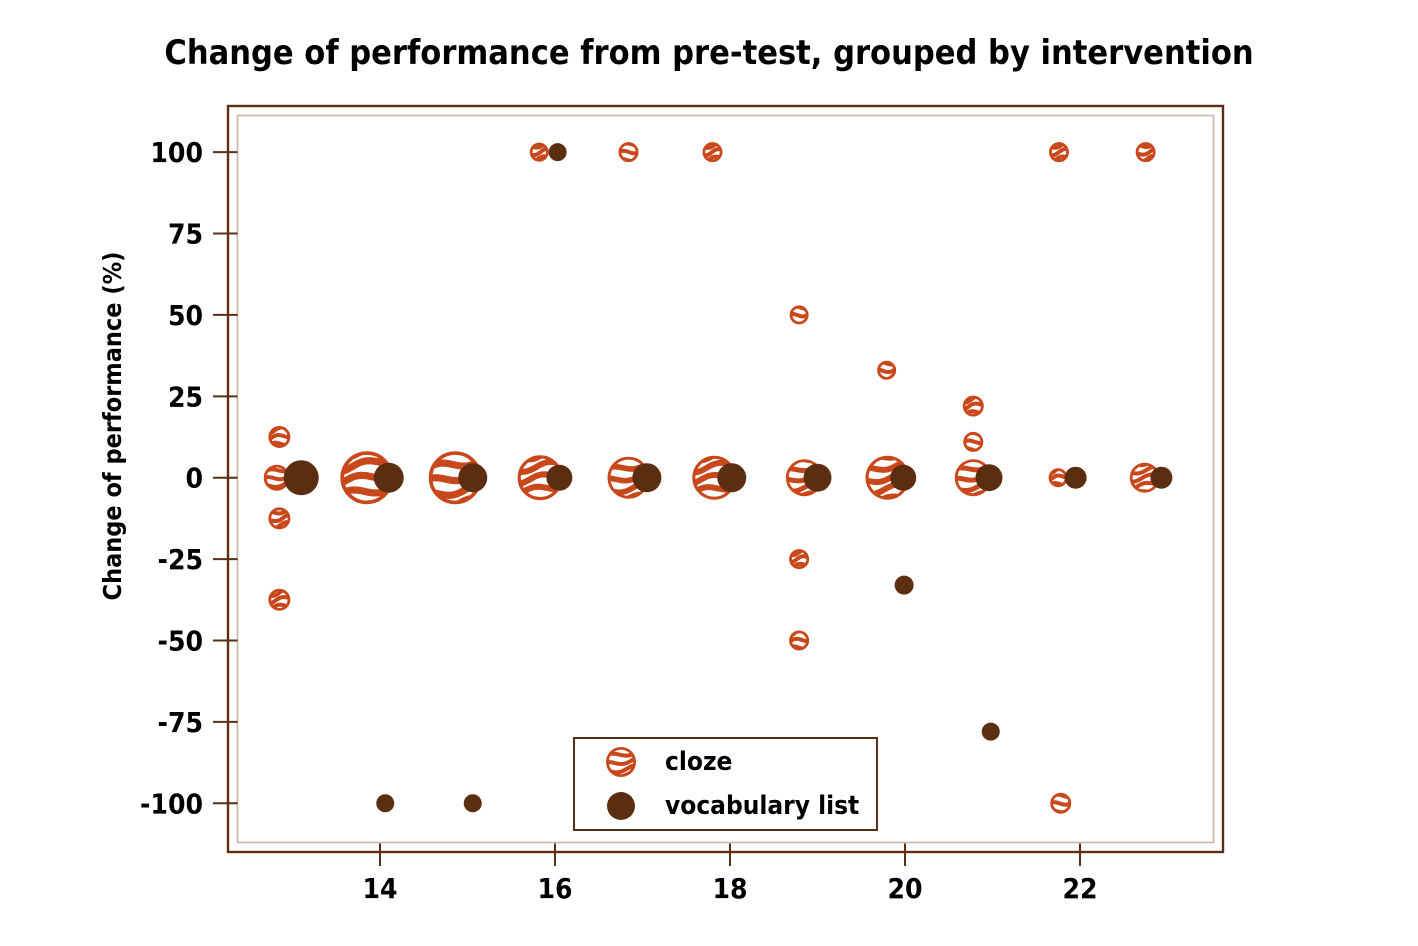 The height and width of the screenshot is (946, 1418). What do you see at coordinates (194, 478) in the screenshot?
I see `y-tick-label: 0` at bounding box center [194, 478].